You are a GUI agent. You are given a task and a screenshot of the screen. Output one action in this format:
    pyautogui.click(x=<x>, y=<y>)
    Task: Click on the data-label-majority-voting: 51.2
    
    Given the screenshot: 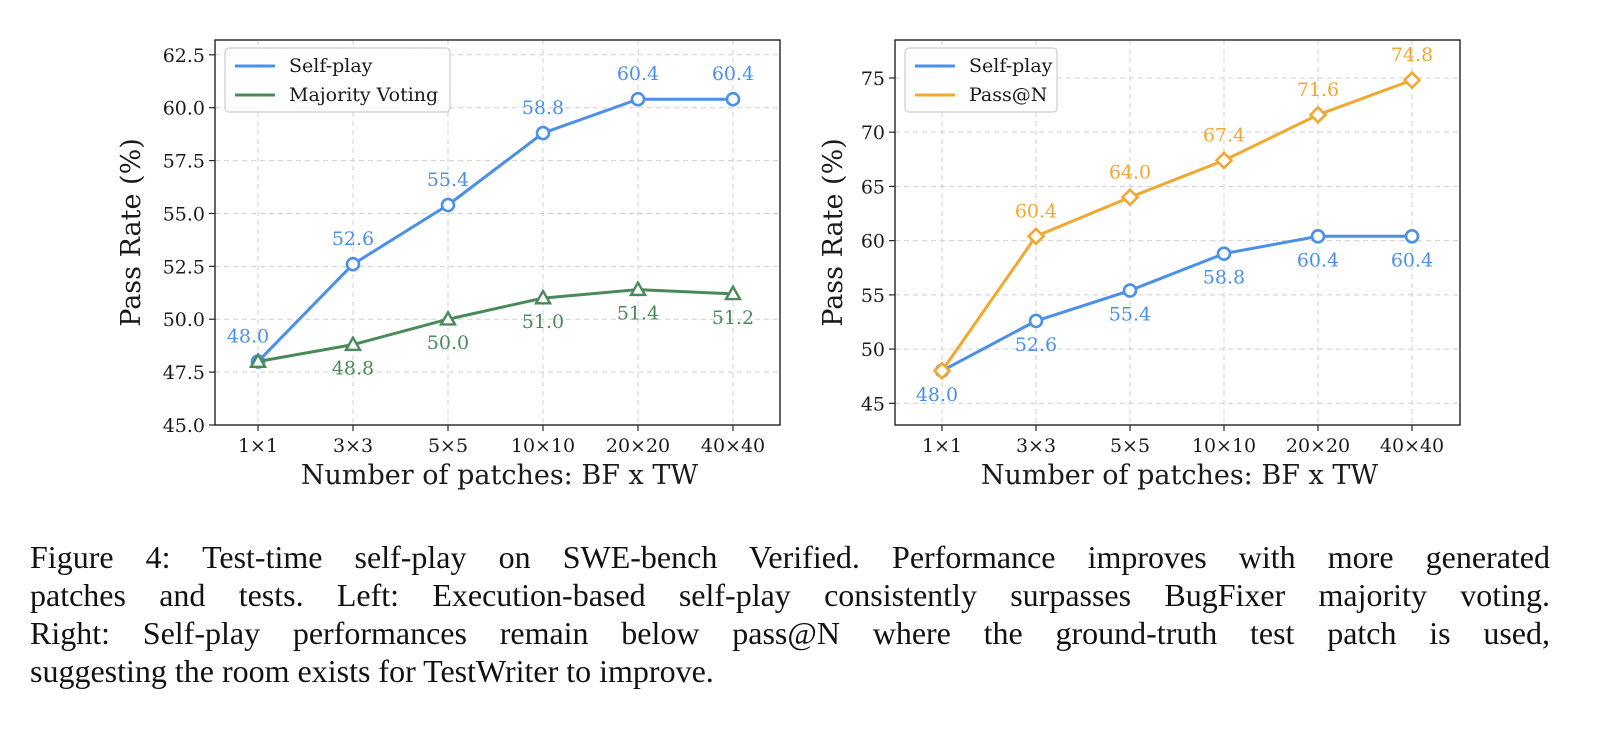 What is the action you would take?
    pyautogui.click(x=733, y=318)
    